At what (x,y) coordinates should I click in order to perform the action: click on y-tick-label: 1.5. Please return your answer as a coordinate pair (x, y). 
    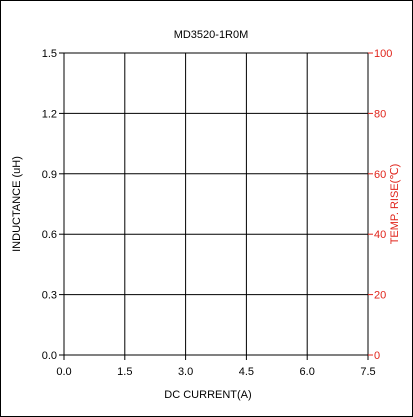
    Looking at the image, I should click on (49, 54).